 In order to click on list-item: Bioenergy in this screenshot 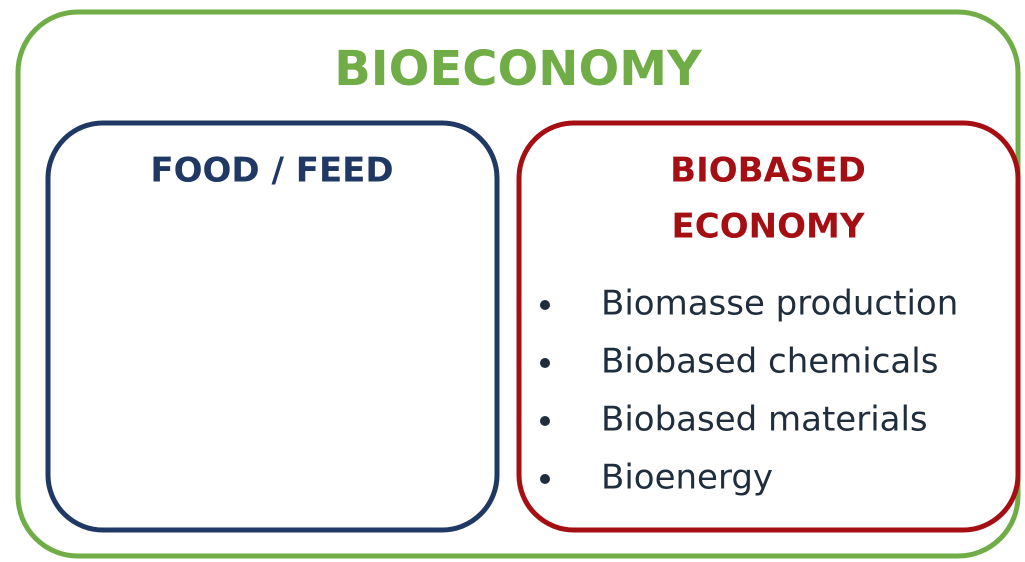, I will do `click(687, 478)`.